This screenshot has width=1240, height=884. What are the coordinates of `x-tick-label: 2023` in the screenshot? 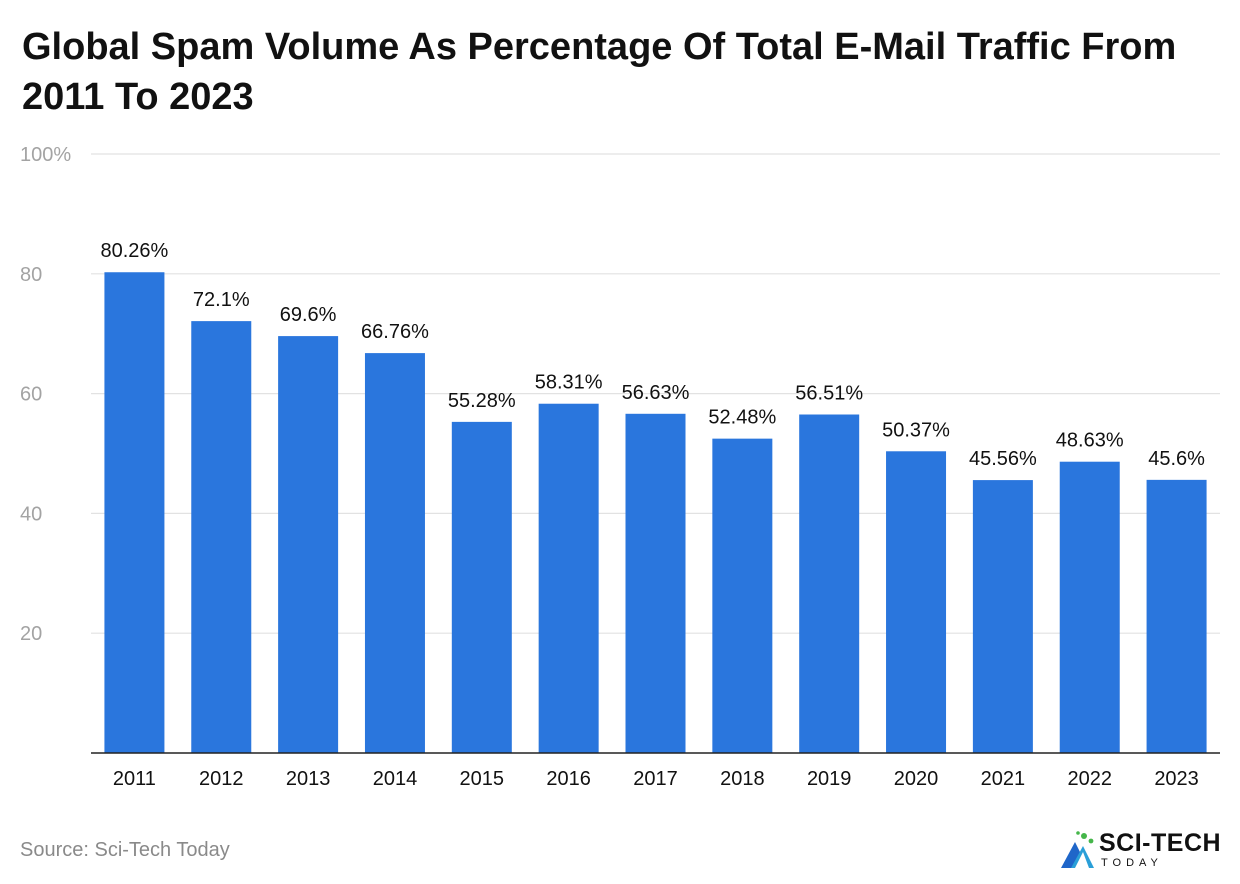 It's located at (1176, 779).